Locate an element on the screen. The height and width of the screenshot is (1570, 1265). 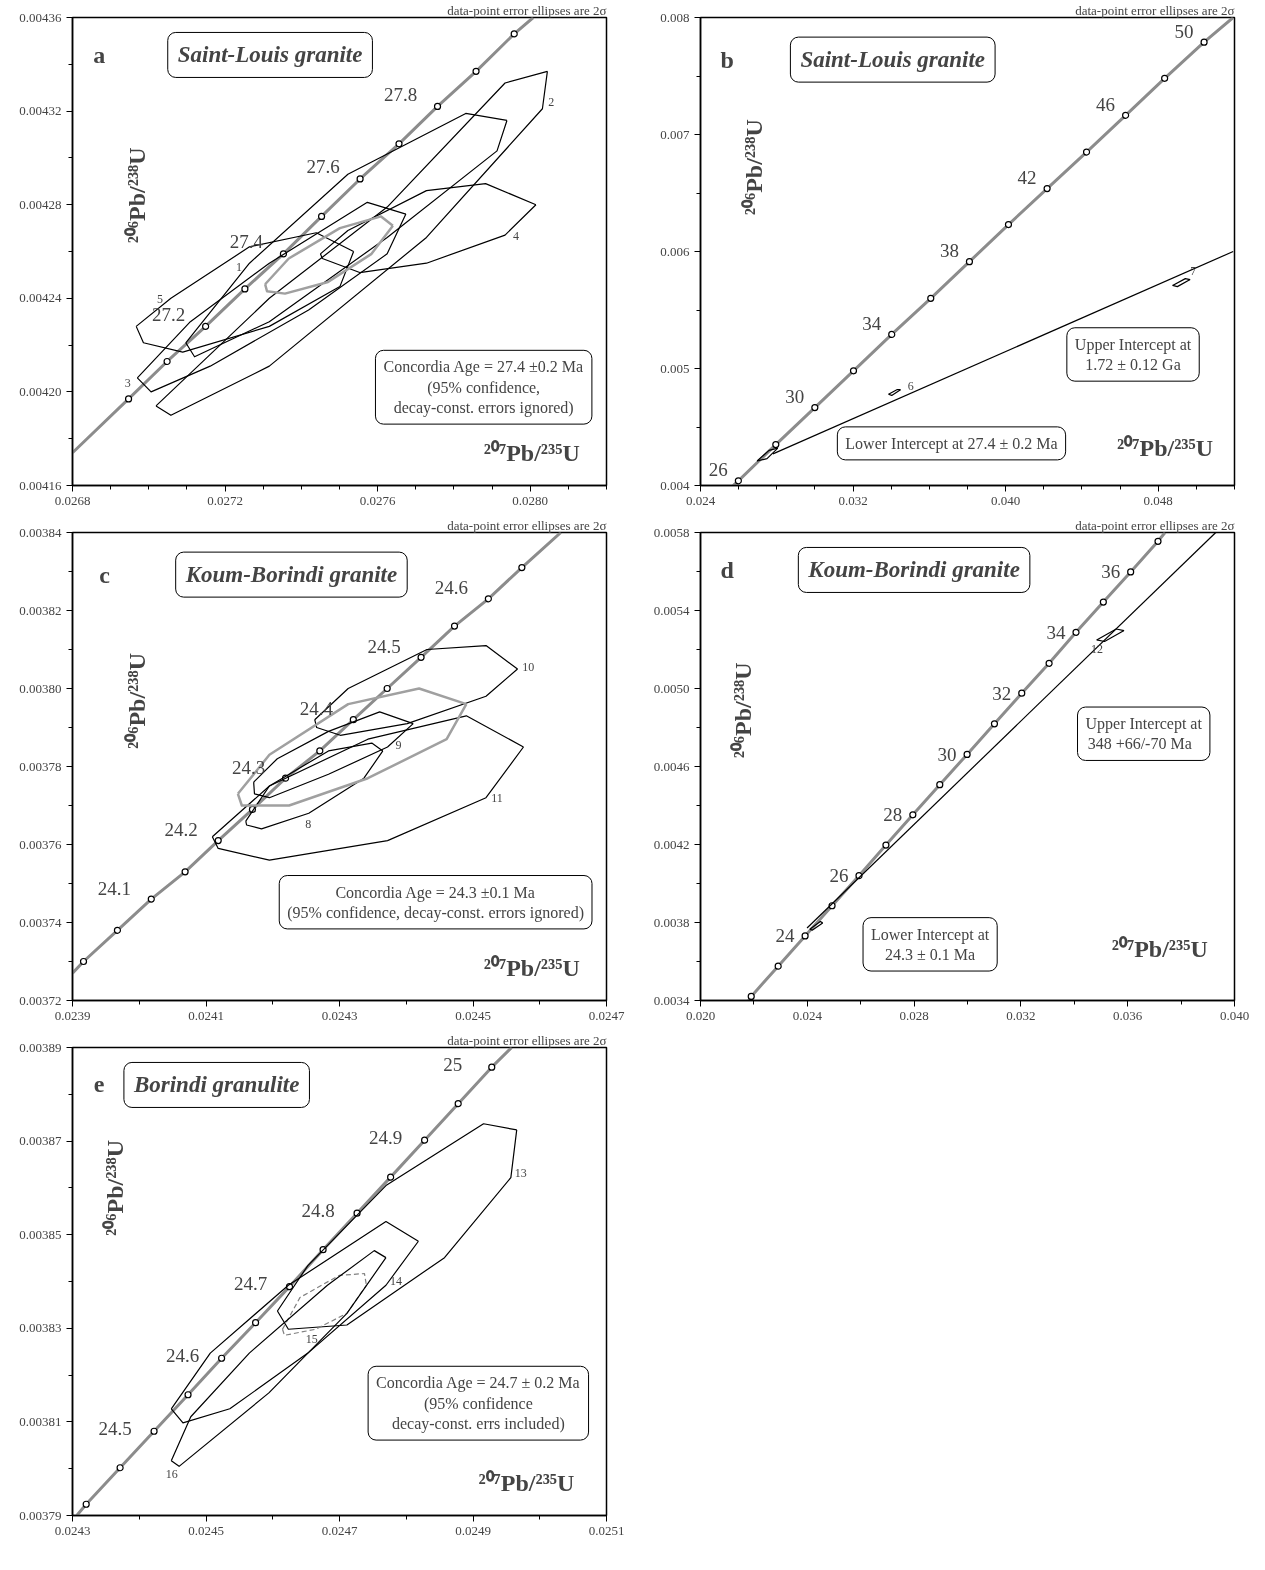
annotation: 25 is located at coordinates (453, 1064).